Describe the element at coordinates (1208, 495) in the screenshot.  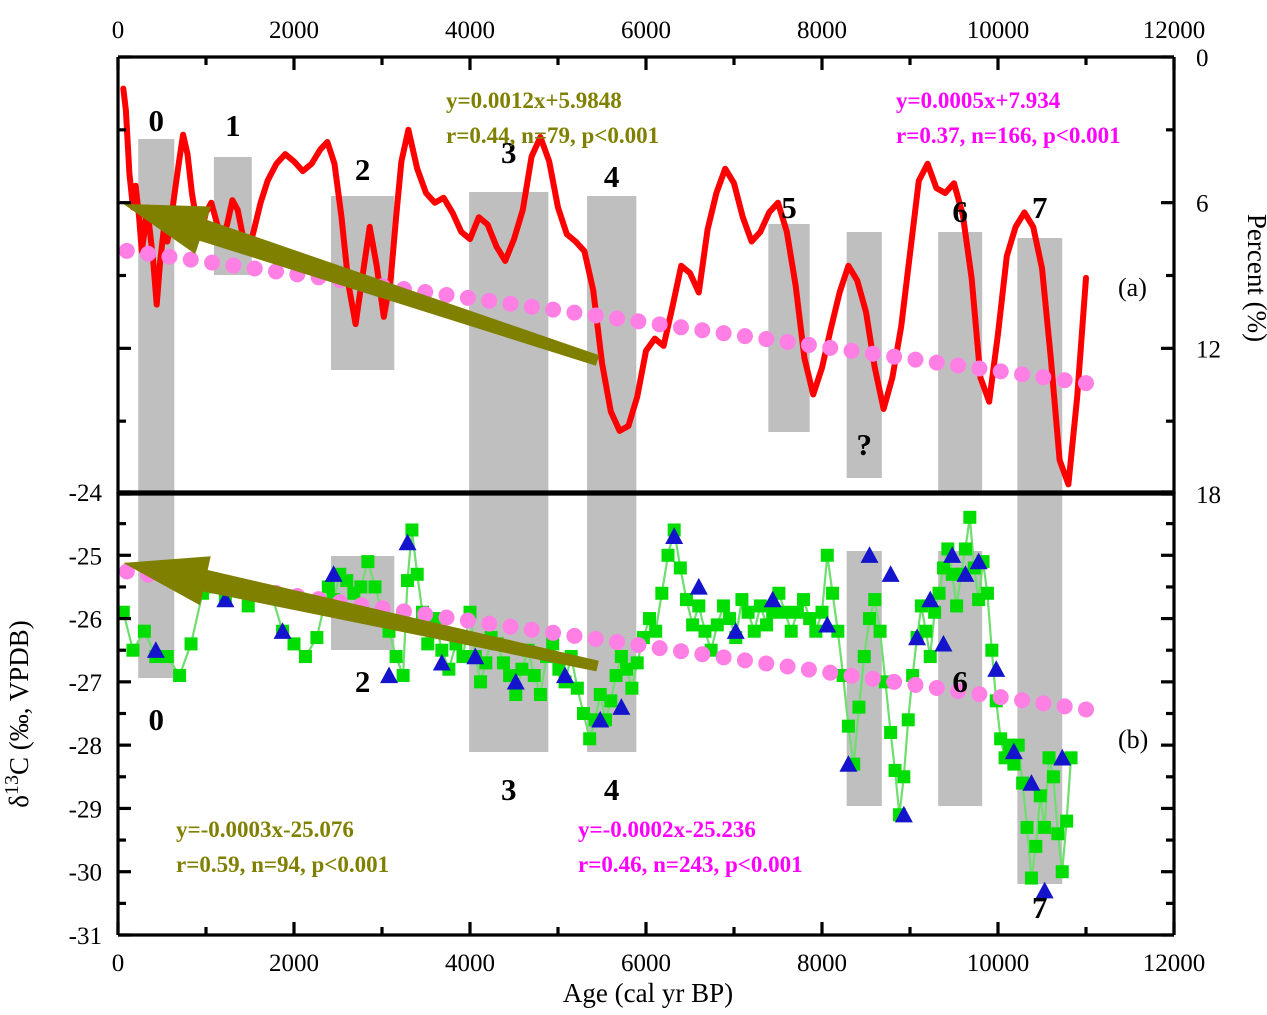
I see `right-axis-tick-label: 18` at that location.